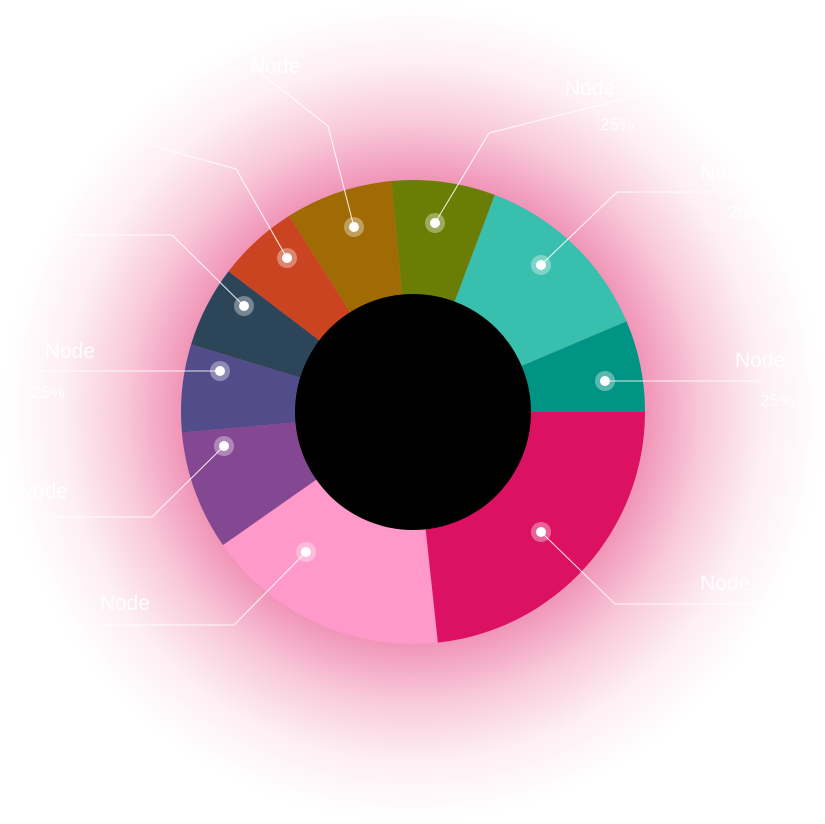 This screenshot has height=824, width=825. What do you see at coordinates (43, 491) in the screenshot?
I see `slice-label-8: Node` at bounding box center [43, 491].